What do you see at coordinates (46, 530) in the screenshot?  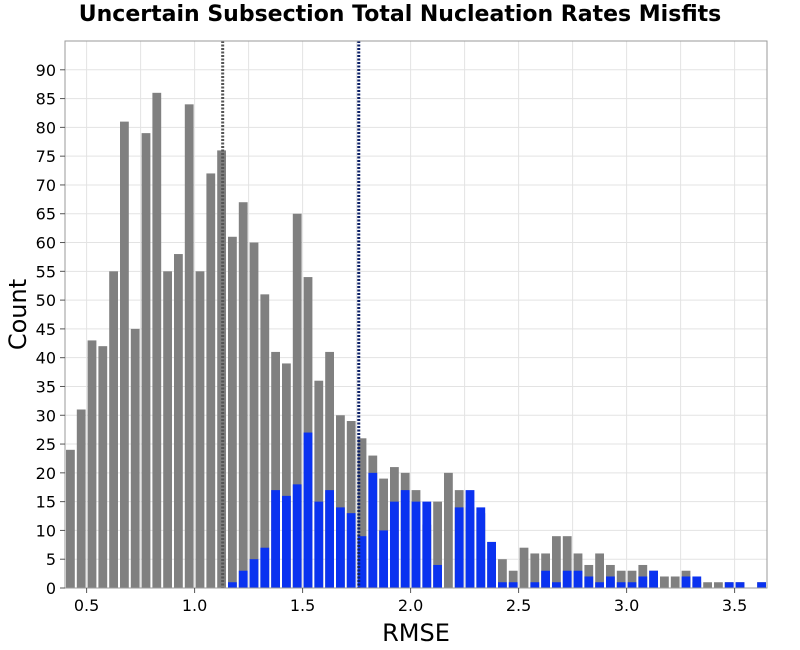 I see `y-tick-label: 10` at bounding box center [46, 530].